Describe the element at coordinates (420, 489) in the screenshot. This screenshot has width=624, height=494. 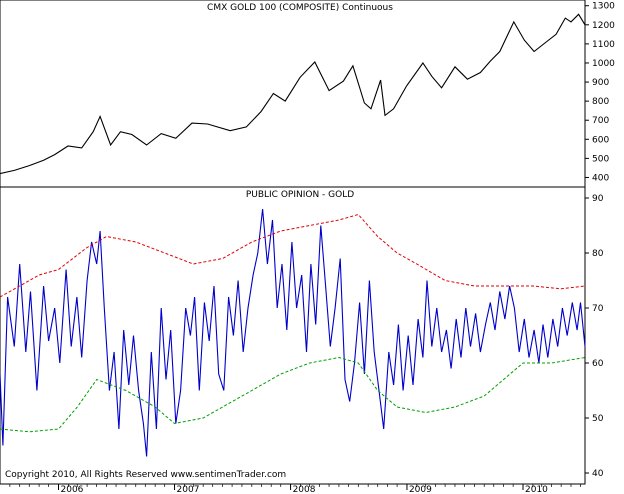
I see `x-year-tick-label: 2009` at that location.